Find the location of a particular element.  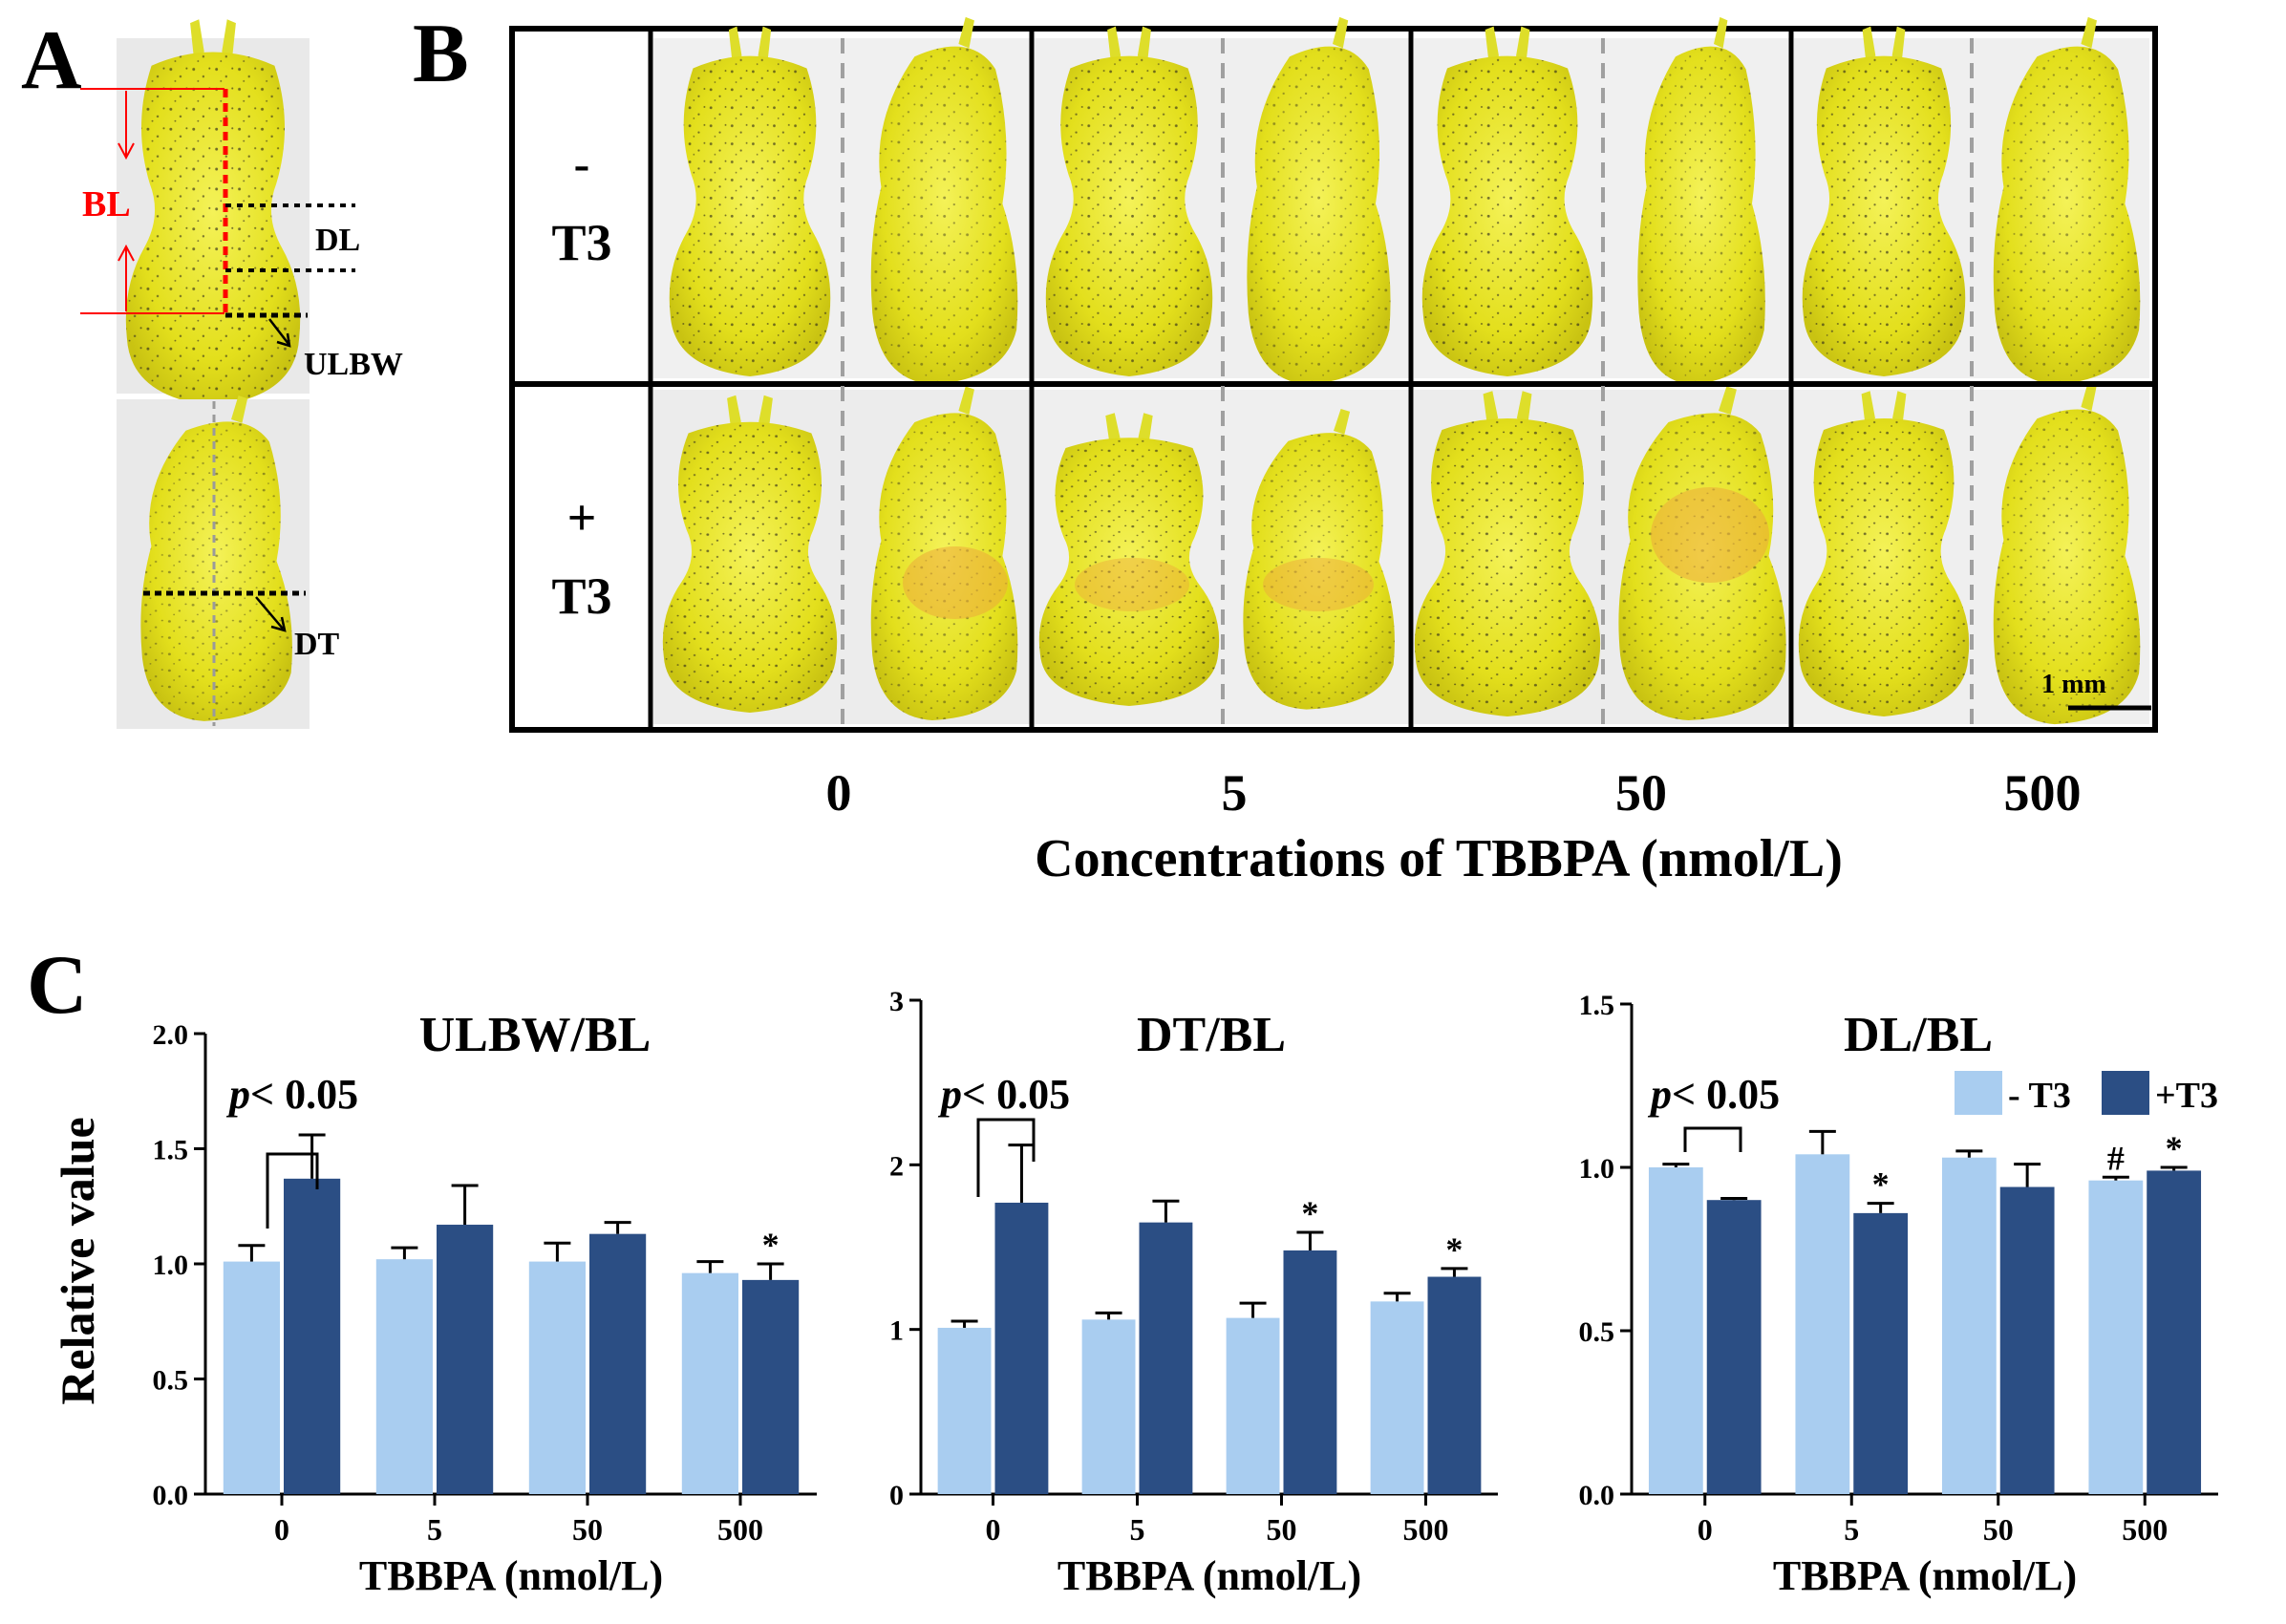

label-dl: DL is located at coordinates (337, 241).